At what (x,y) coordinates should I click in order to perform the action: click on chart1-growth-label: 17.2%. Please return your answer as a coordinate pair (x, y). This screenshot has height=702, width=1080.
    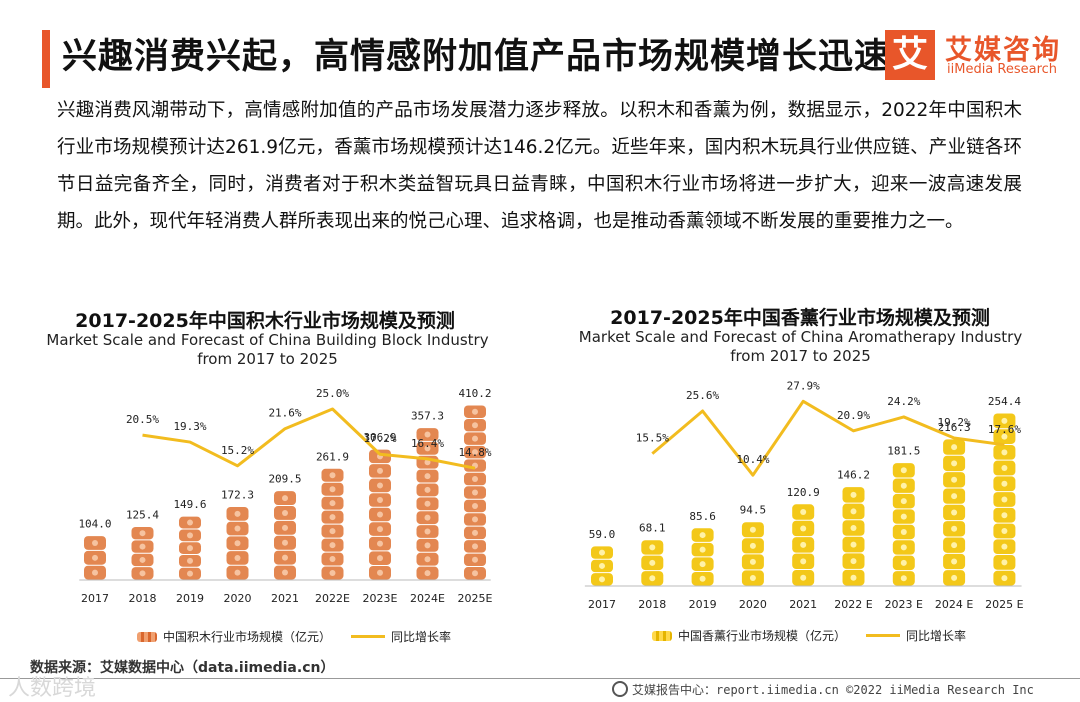
    Looking at the image, I should click on (379, 438).